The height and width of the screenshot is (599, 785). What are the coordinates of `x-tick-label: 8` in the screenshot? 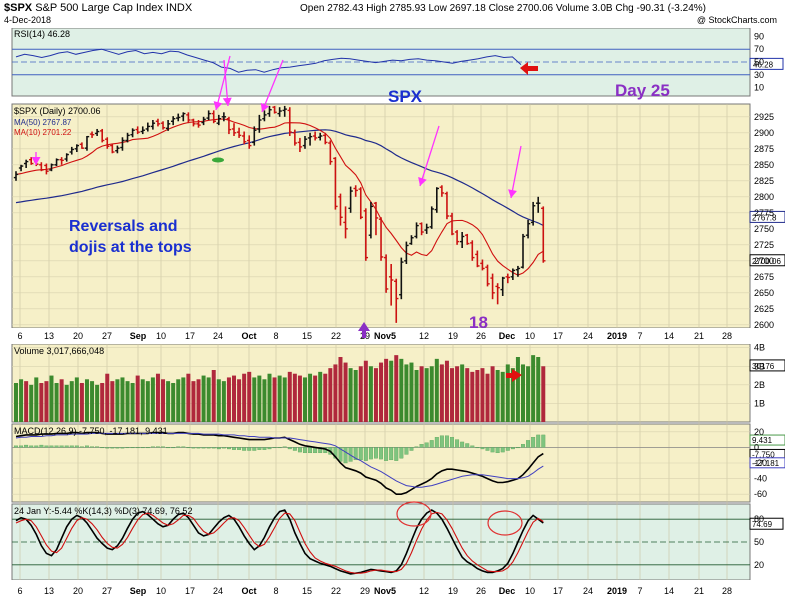 It's located at (275, 336).